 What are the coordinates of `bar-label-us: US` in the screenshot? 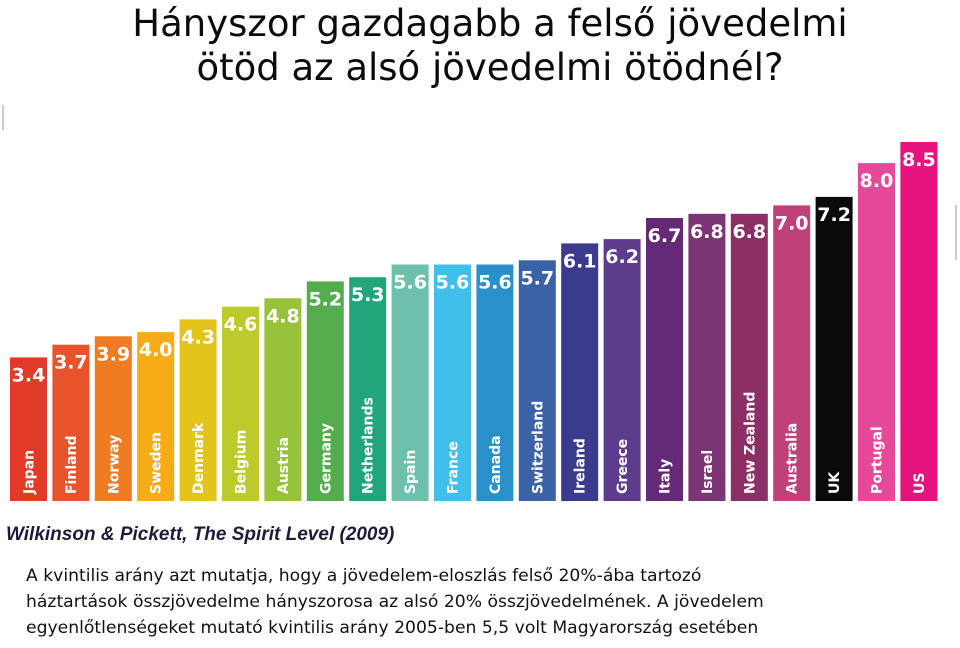 It's located at (920, 483).